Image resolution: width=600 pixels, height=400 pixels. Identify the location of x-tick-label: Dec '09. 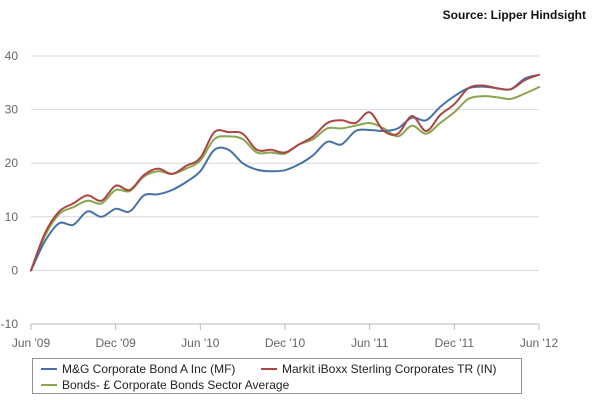
(116, 343).